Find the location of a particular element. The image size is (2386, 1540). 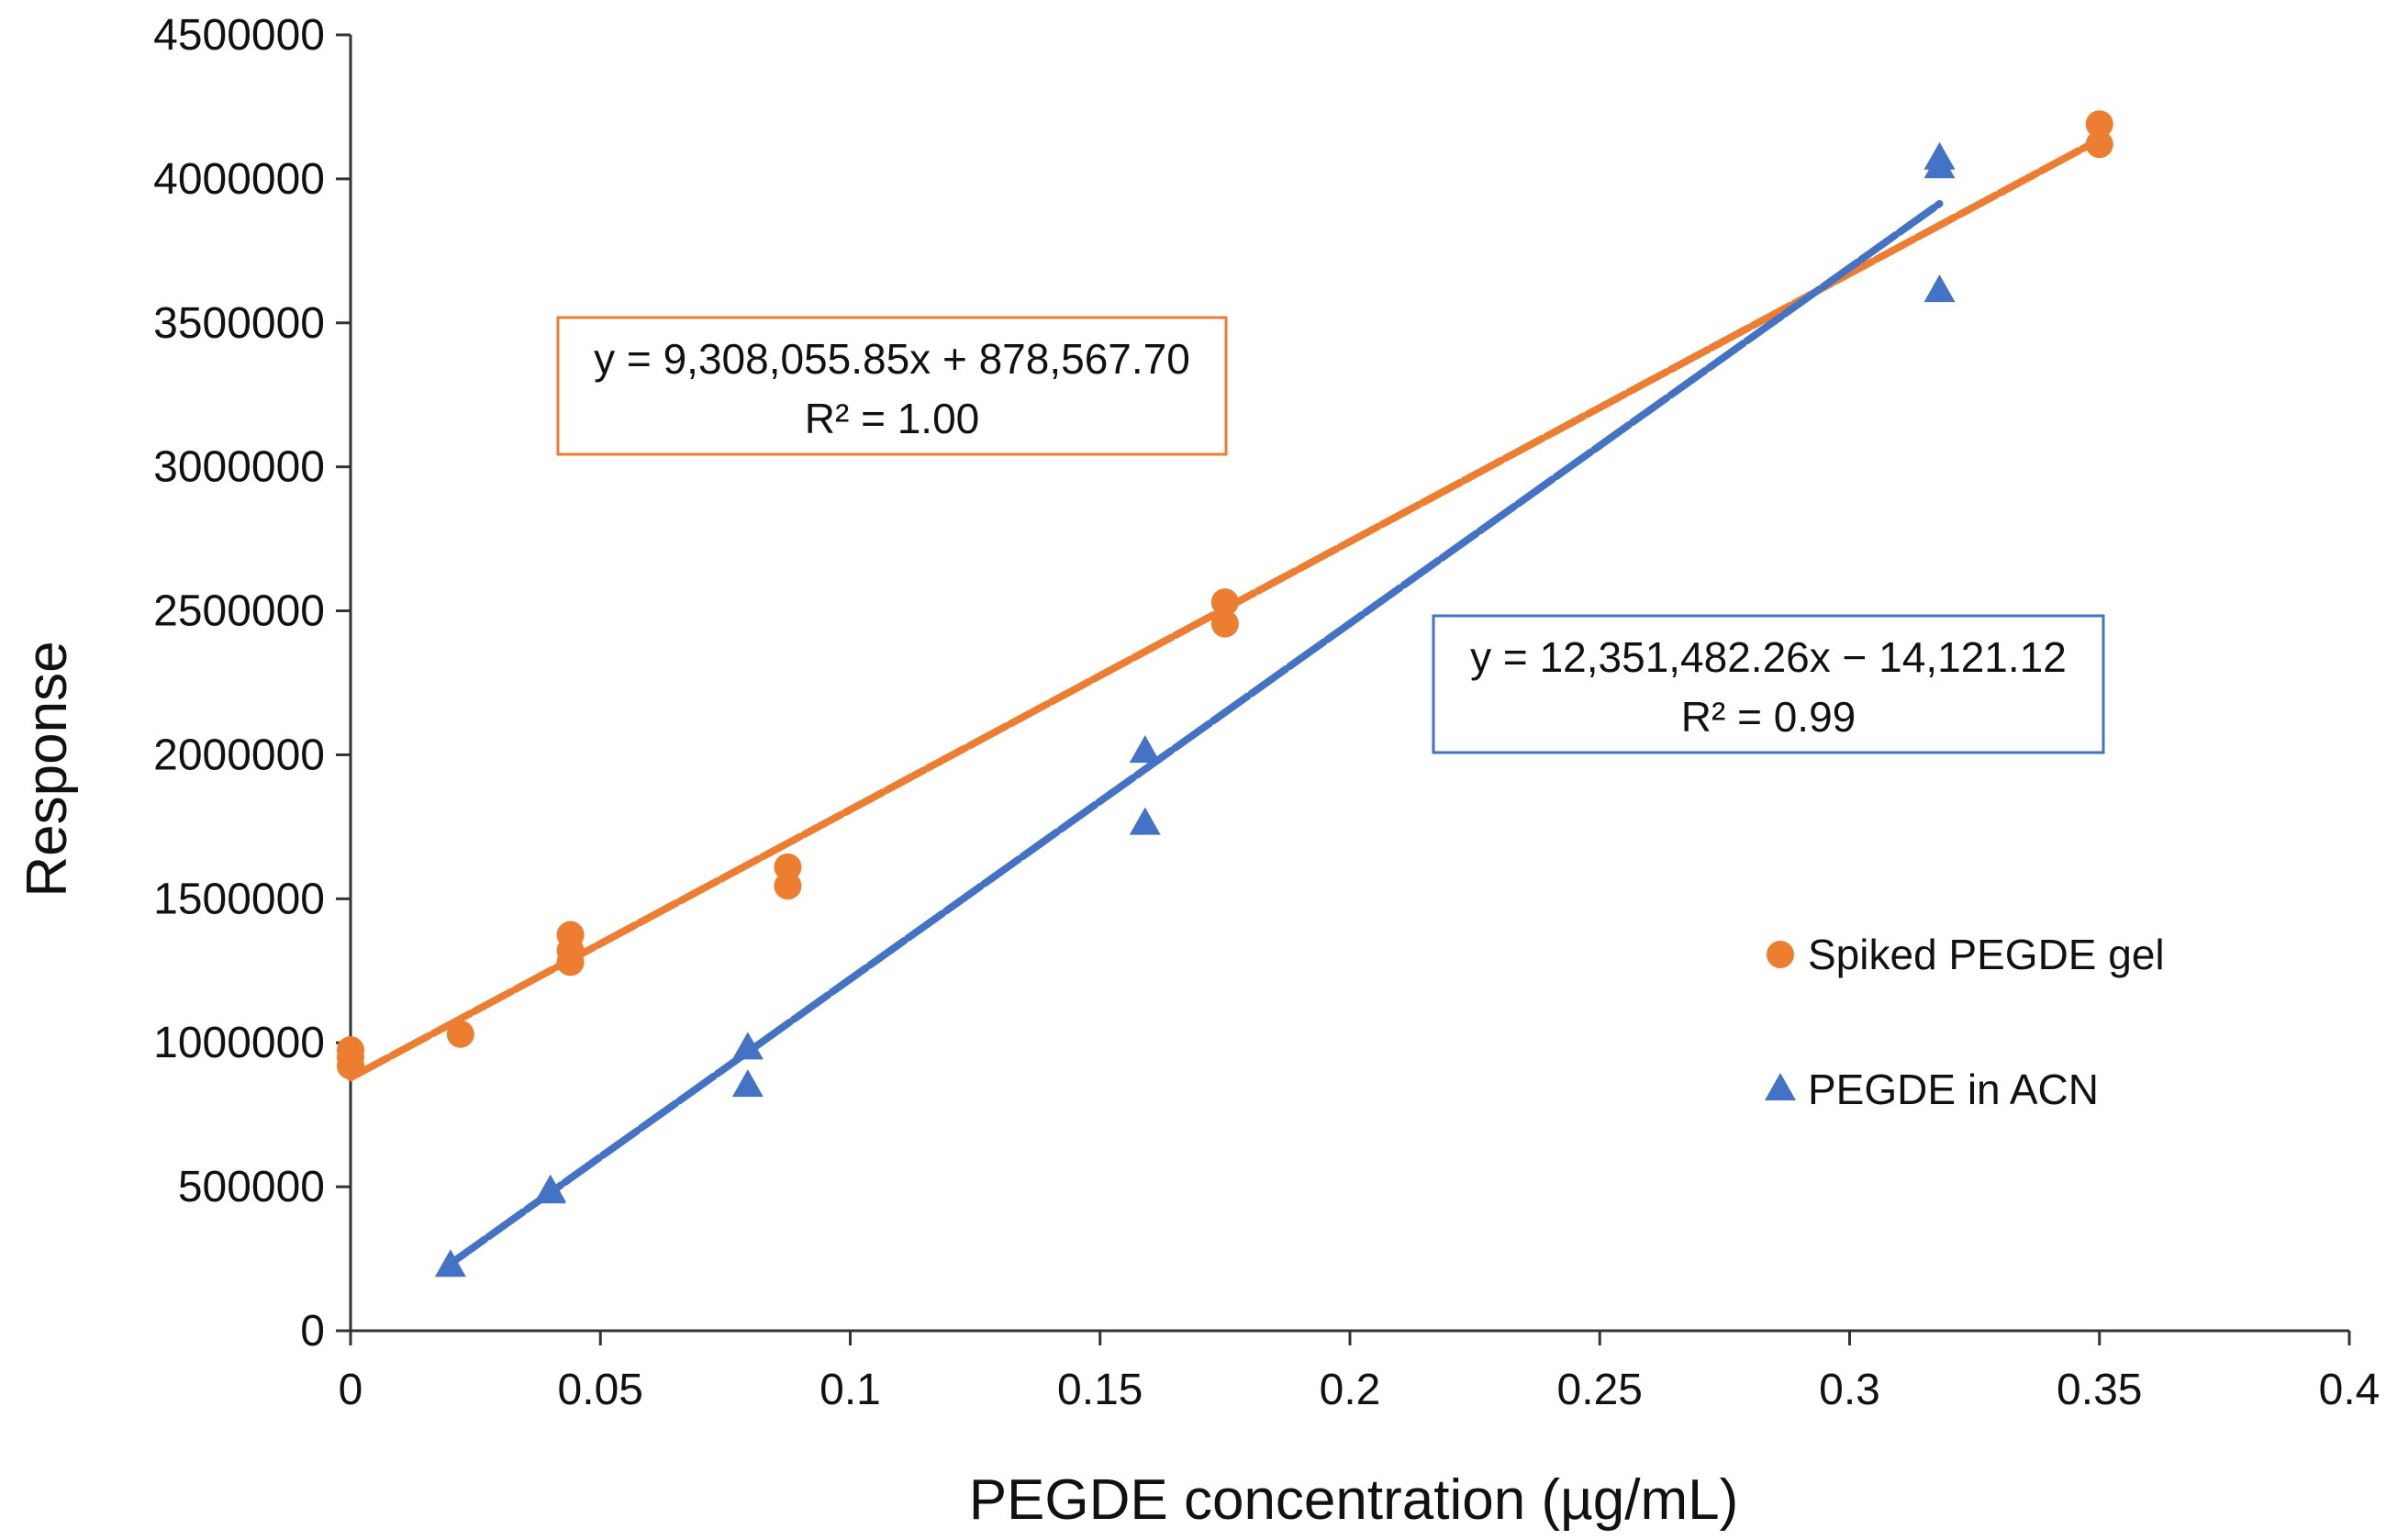

y-tick-label: 2500000 is located at coordinates (239, 611).